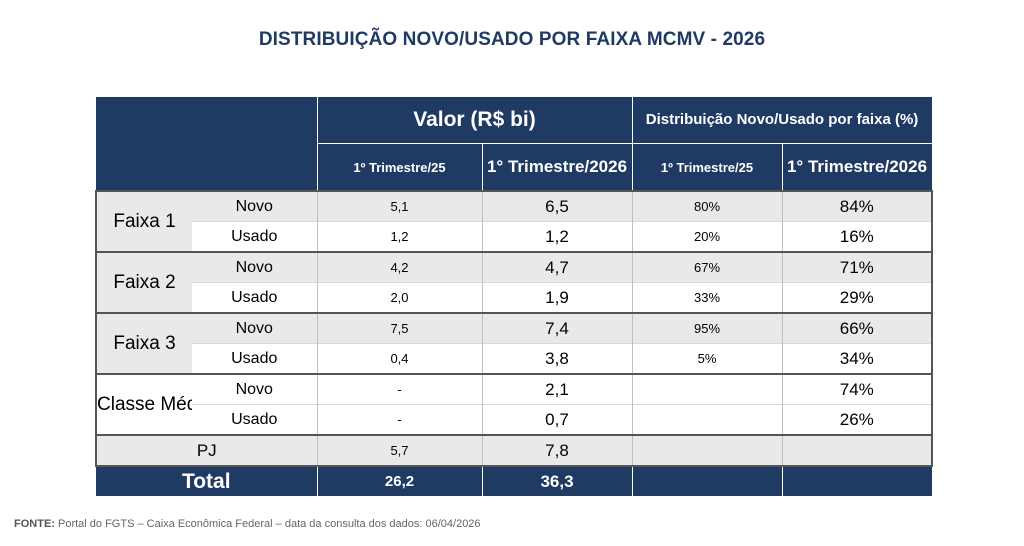 The width and height of the screenshot is (1024, 546). I want to click on table-row: Usado 2,0 1,9 33% 29%, so click(515, 297).